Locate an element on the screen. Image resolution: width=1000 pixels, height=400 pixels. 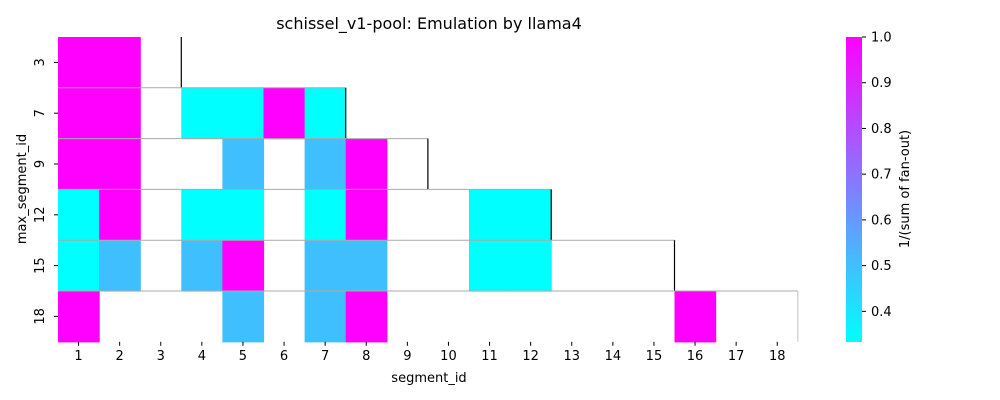
x-axis-label: segment_id is located at coordinates (428, 378).